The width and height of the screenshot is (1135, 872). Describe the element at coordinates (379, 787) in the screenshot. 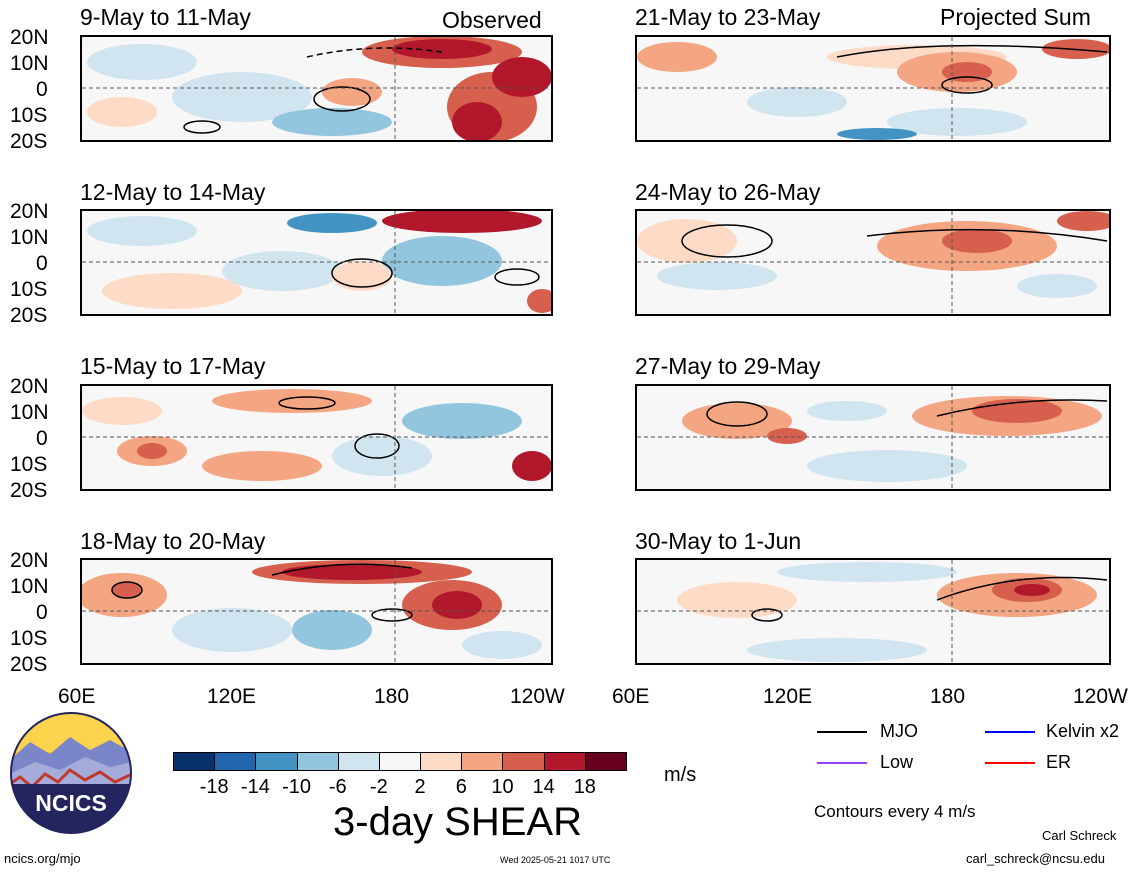

I see `colorbar-tick-label: -2` at that location.